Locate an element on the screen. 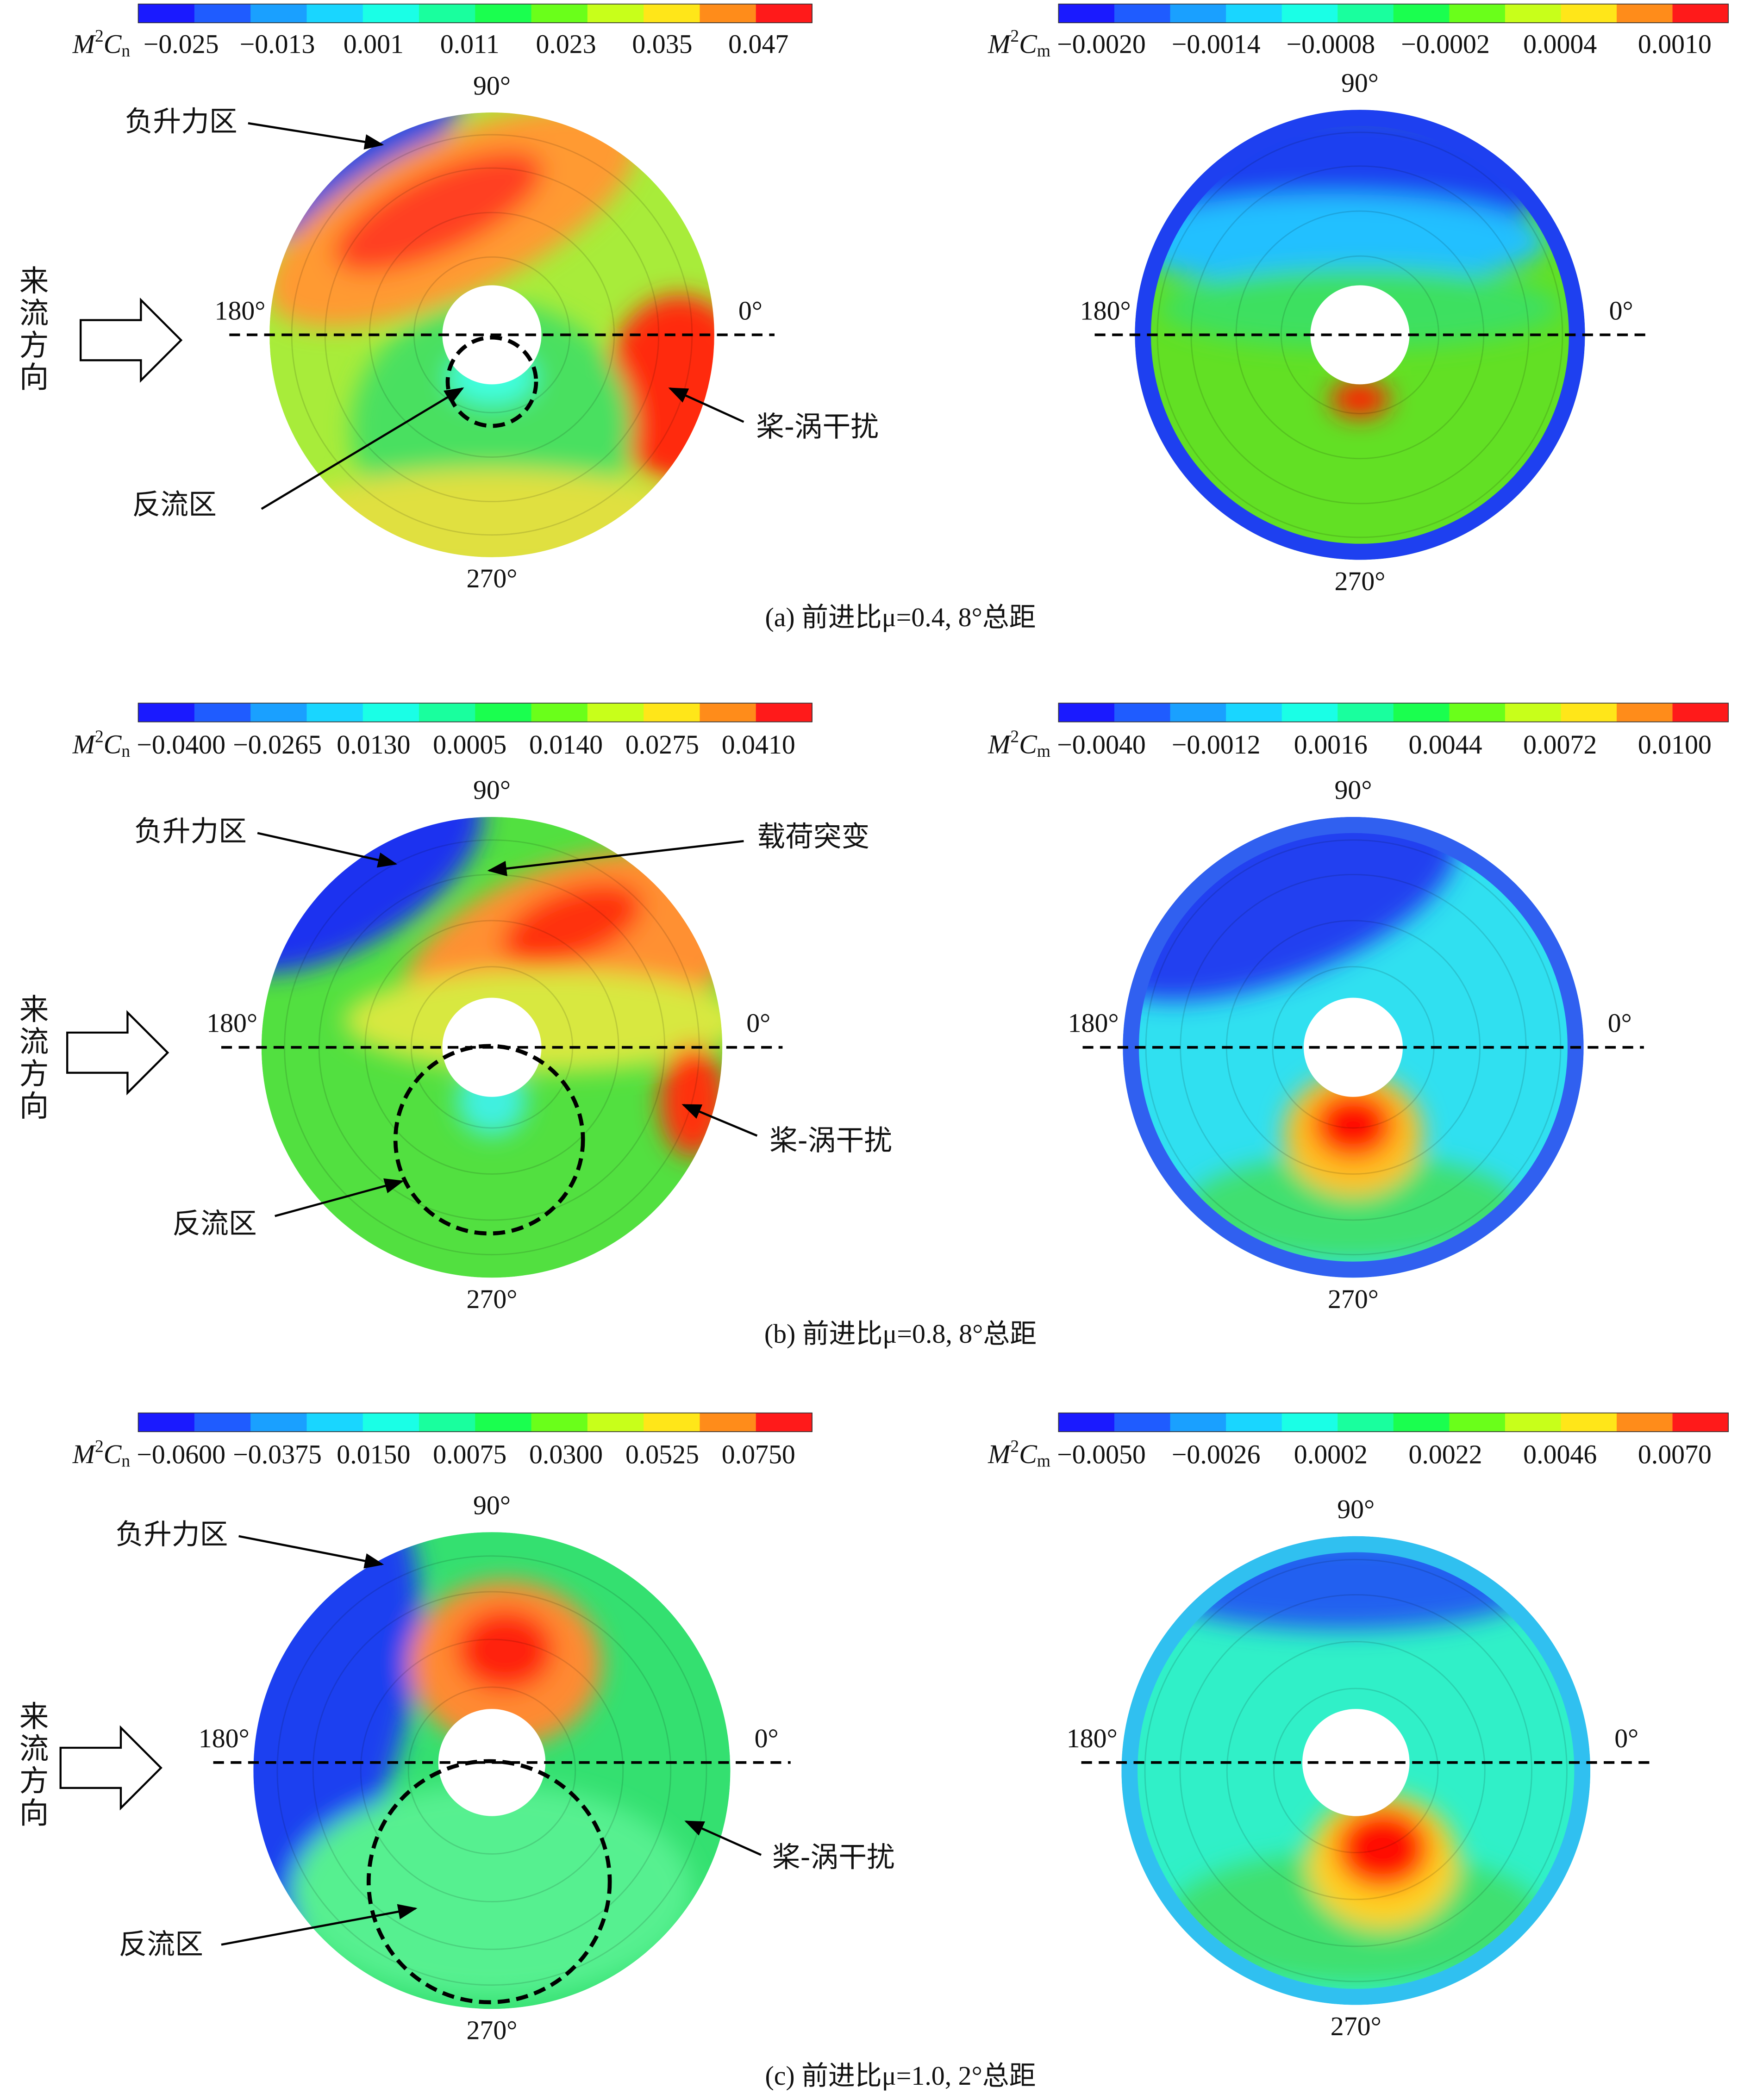 This screenshot has width=1750, height=2100. colorbar-label: M2Cn is located at coordinates (101, 744).